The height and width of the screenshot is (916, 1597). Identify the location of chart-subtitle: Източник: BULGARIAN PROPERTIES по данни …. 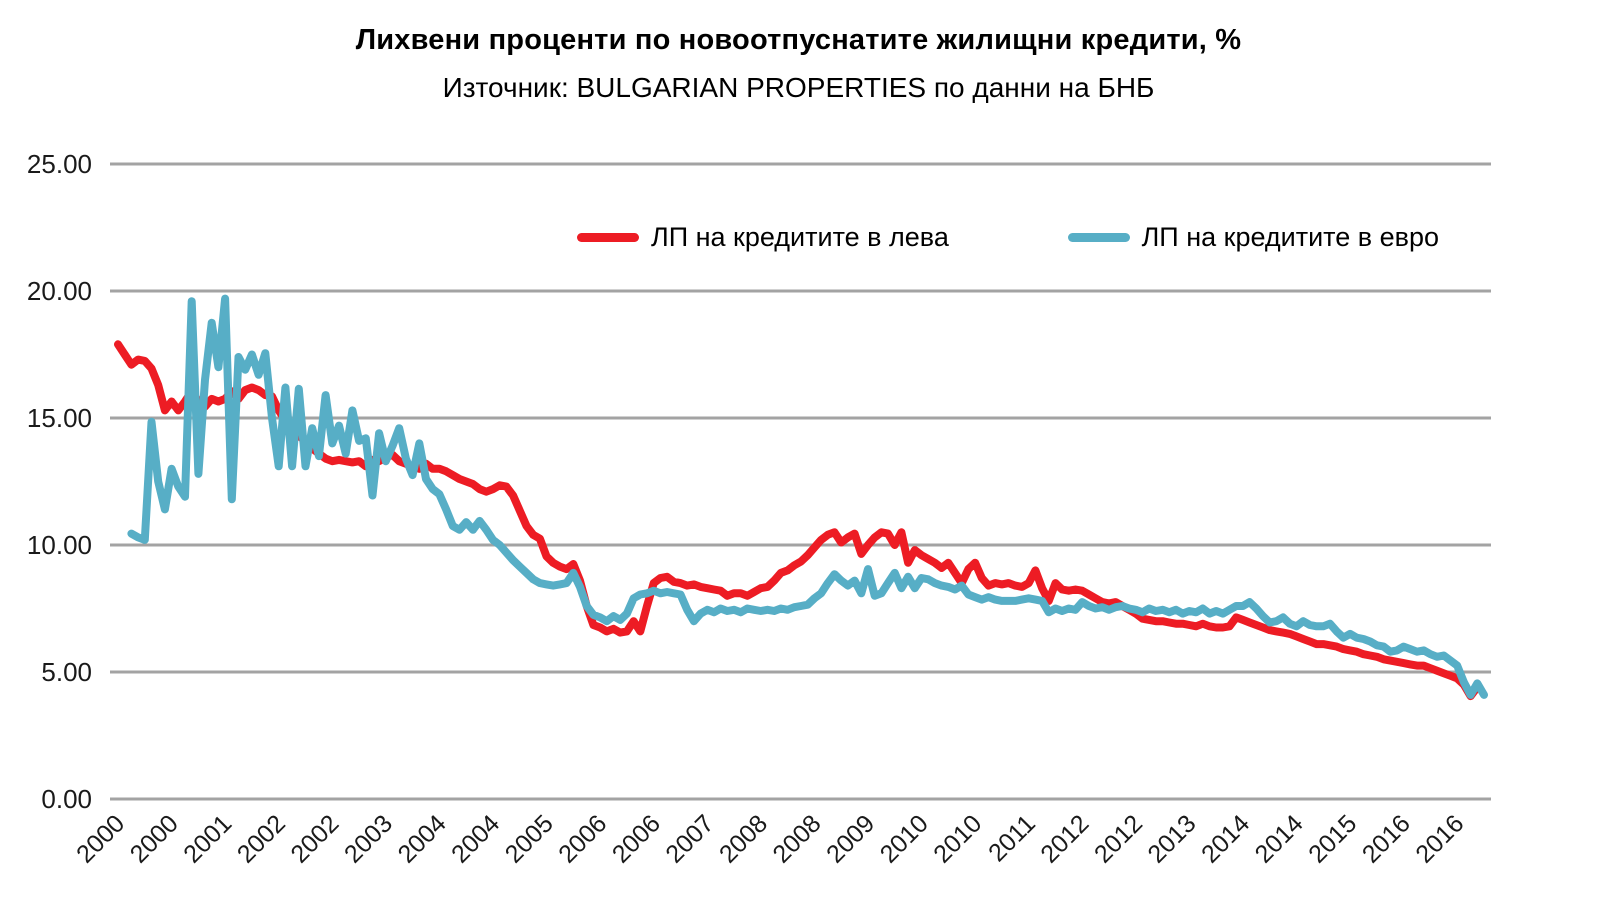
(798, 87).